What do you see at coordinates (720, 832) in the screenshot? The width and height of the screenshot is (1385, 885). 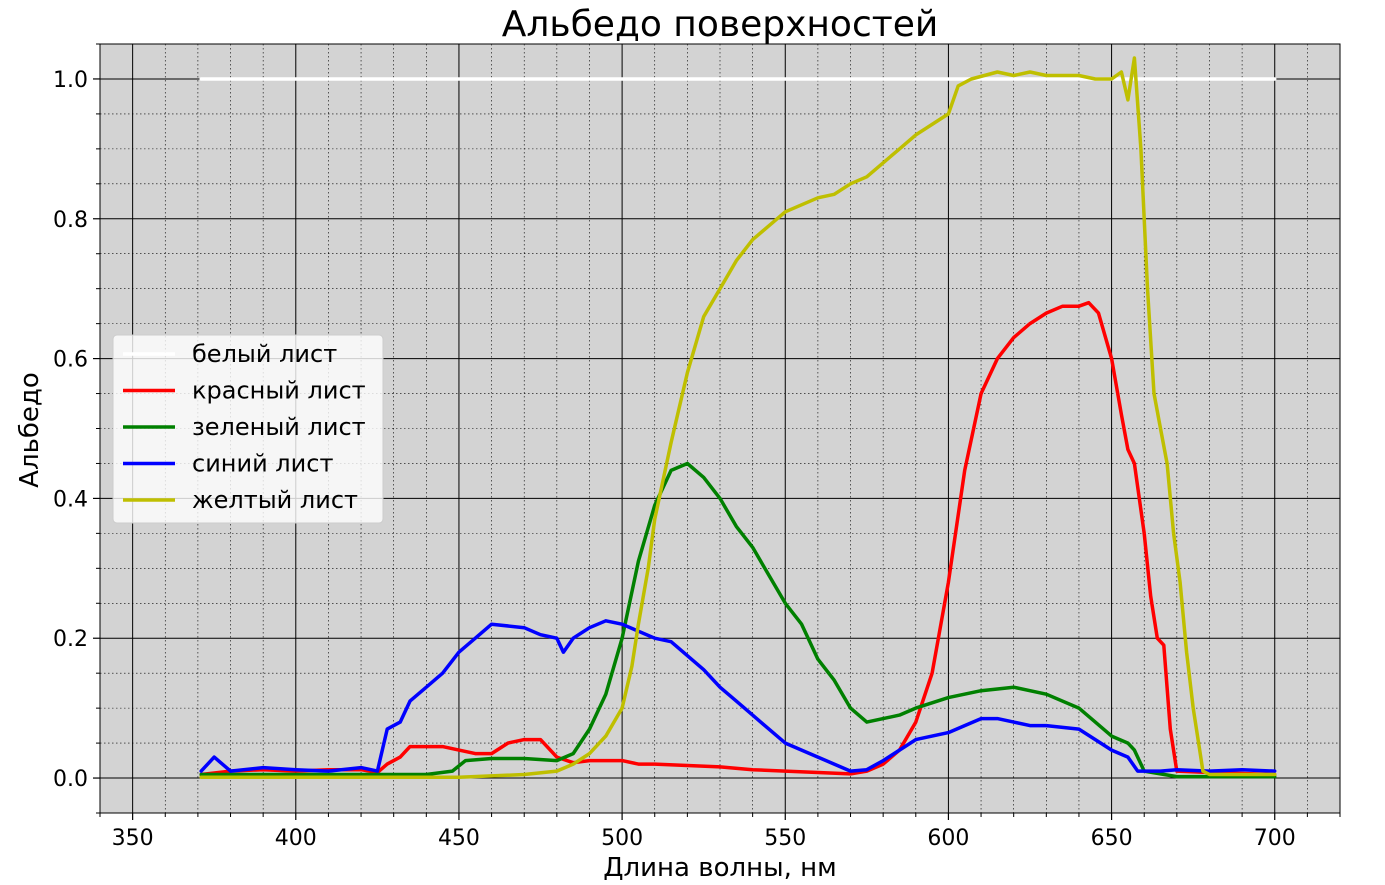 I see `x-axis: 350 400 450 500 550 600 650 700` at bounding box center [720, 832].